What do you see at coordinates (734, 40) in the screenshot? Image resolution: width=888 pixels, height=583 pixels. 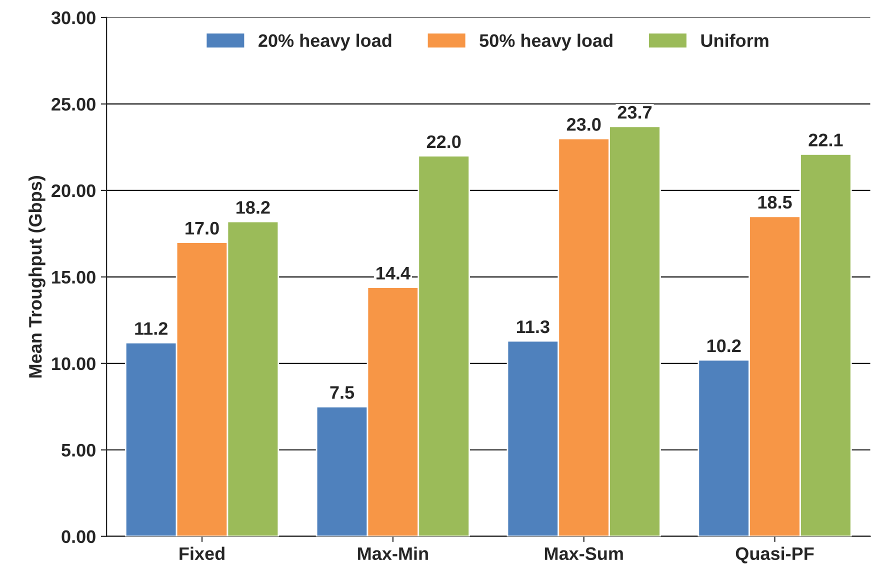 I see `legend-label: Uniform` at bounding box center [734, 40].